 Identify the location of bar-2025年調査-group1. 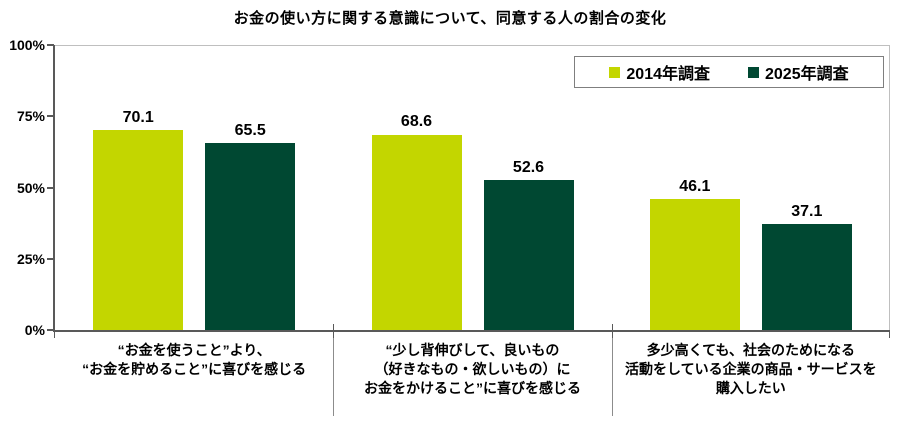
(250, 236).